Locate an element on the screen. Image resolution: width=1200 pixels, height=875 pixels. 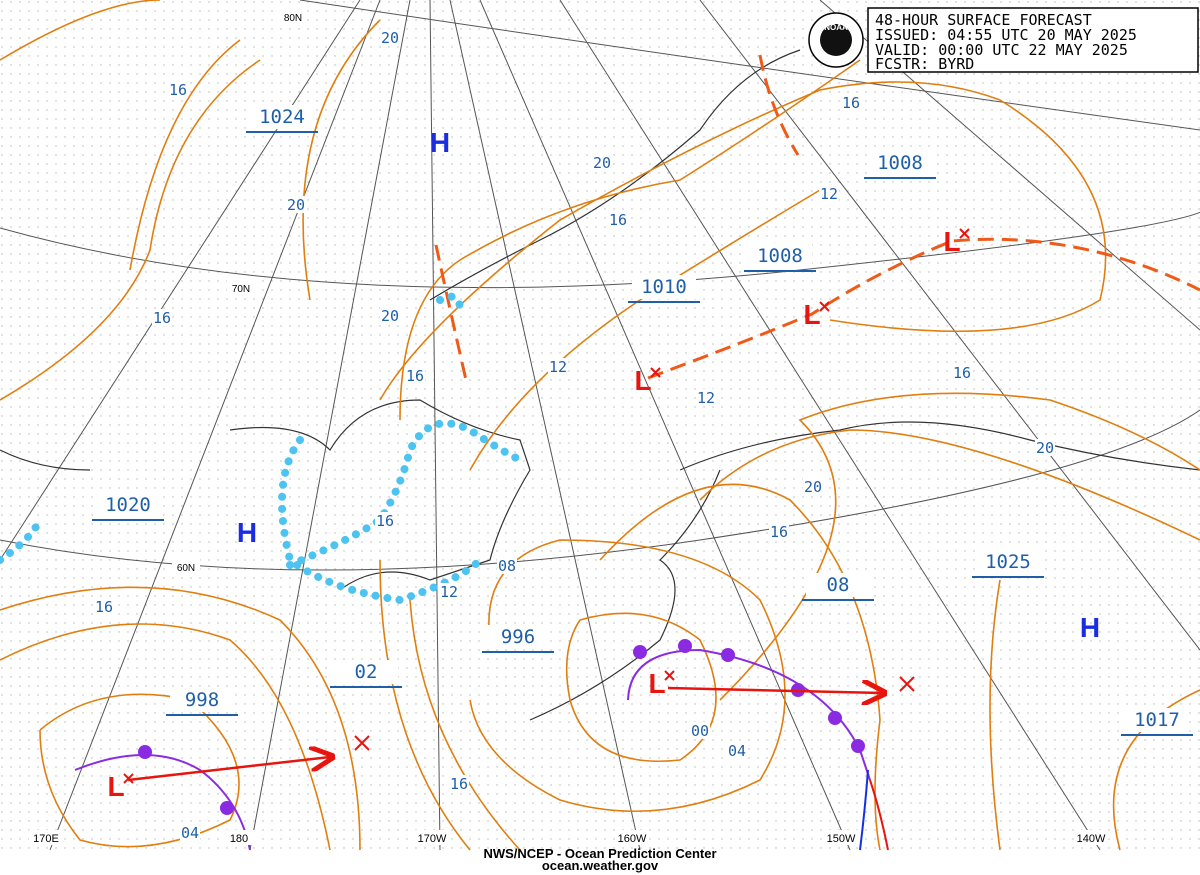
longitude-label: 180 is located at coordinates (239, 839).